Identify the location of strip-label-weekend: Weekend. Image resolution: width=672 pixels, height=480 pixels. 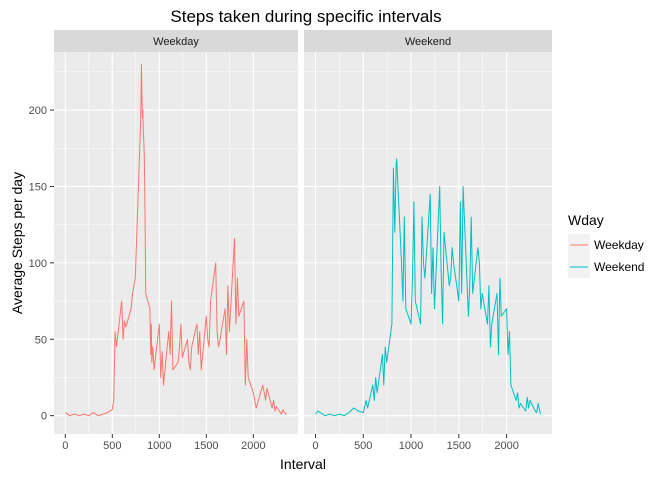
(428, 42).